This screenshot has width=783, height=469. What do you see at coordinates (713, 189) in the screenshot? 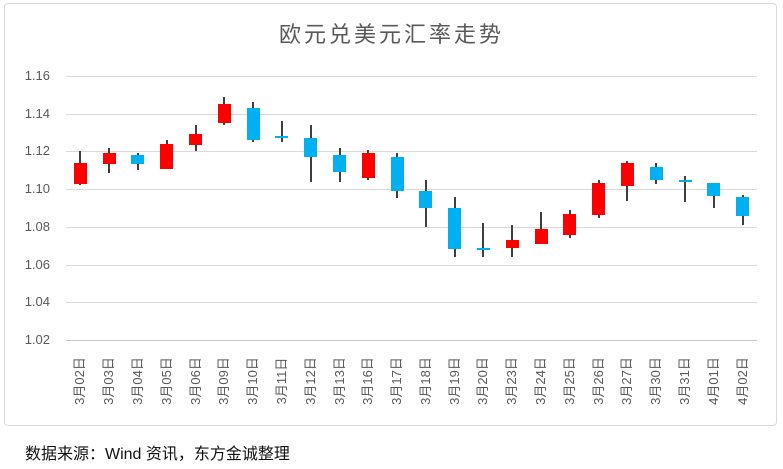
I see `candle-22-down` at bounding box center [713, 189].